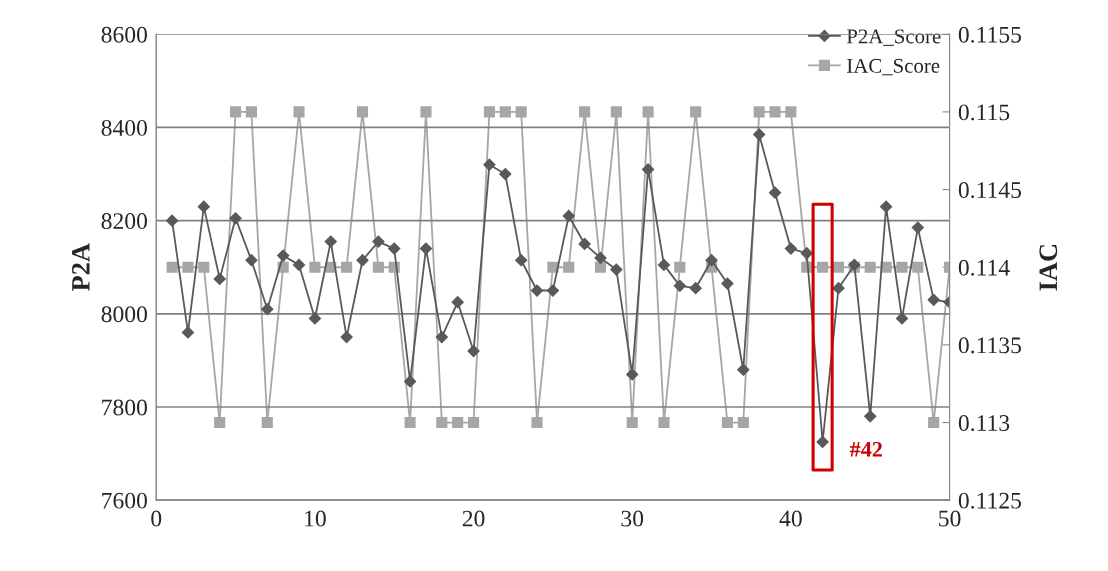 This screenshot has width=1108, height=571. What do you see at coordinates (984, 267) in the screenshot?
I see `y2-tick-label: 0.114` at bounding box center [984, 267].